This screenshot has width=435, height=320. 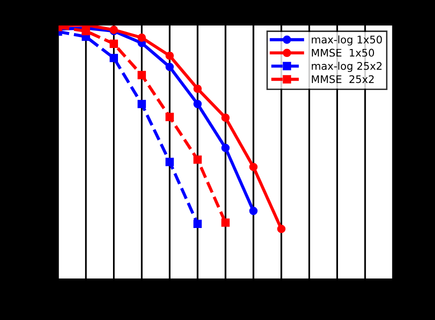 What do you see at coordinates (347, 67) in the screenshot?
I see `legend-label: max-log 25x2` at bounding box center [347, 67].